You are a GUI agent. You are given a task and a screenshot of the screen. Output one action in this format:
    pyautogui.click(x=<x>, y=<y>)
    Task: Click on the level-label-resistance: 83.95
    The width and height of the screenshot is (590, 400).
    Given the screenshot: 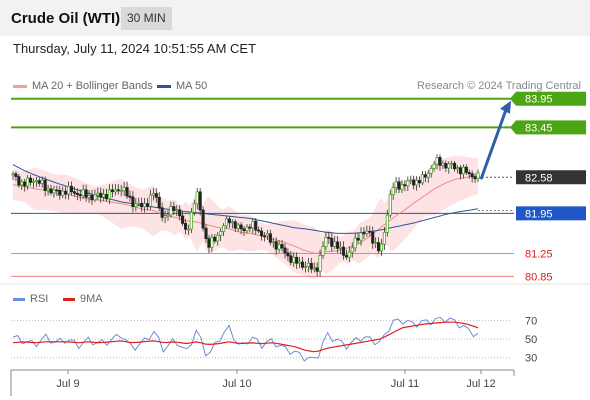 What is the action you would take?
    pyautogui.click(x=539, y=100)
    